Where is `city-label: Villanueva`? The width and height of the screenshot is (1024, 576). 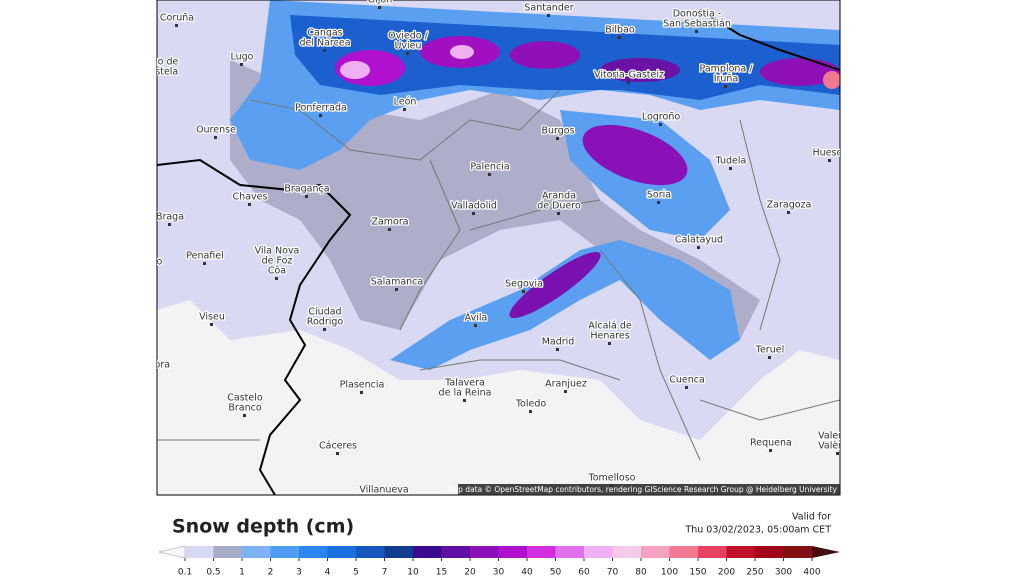 city-label: Villanueva is located at coordinates (383, 490).